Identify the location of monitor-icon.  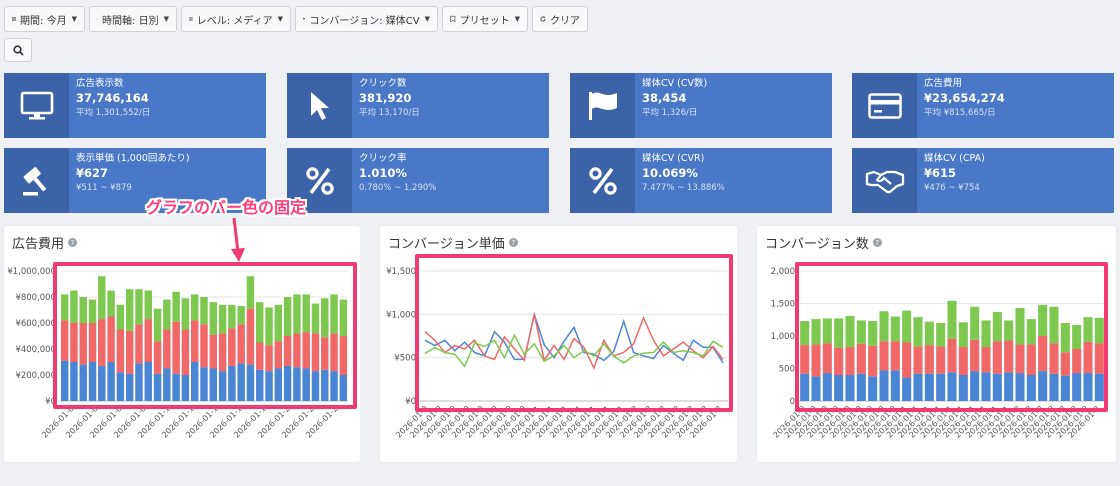
(36, 105).